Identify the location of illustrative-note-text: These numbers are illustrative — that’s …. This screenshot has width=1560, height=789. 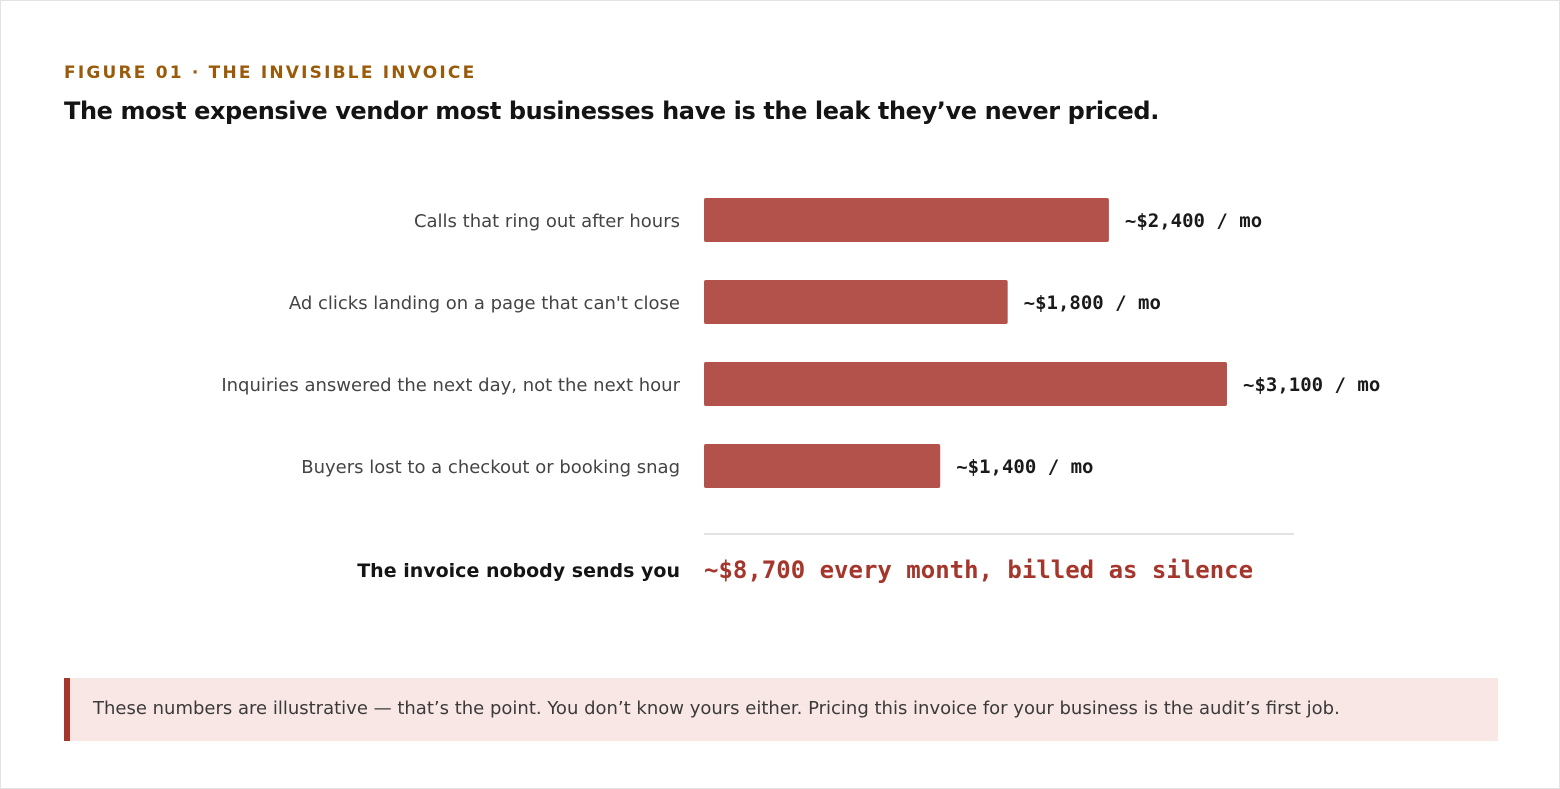
(716, 708).